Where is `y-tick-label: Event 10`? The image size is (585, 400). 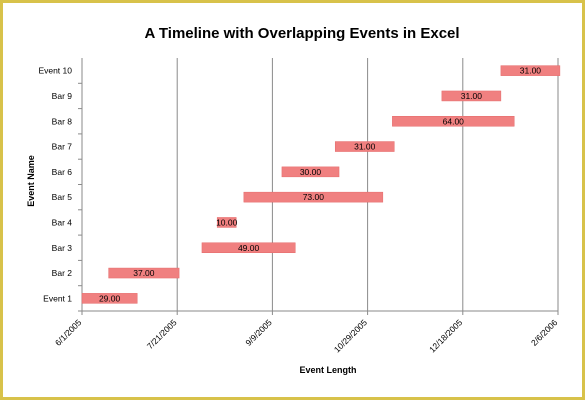
y-tick-label: Event 10 is located at coordinates (55, 71).